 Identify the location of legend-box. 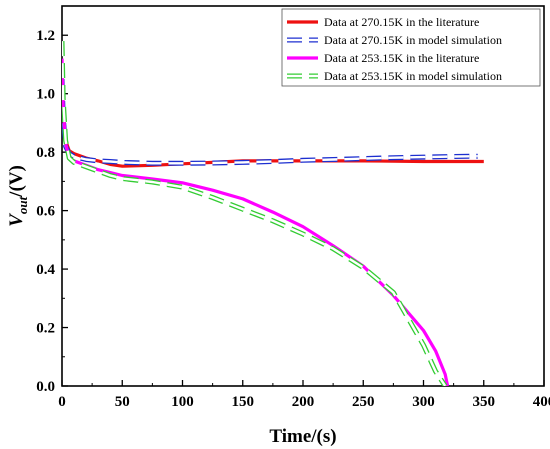
(411, 47).